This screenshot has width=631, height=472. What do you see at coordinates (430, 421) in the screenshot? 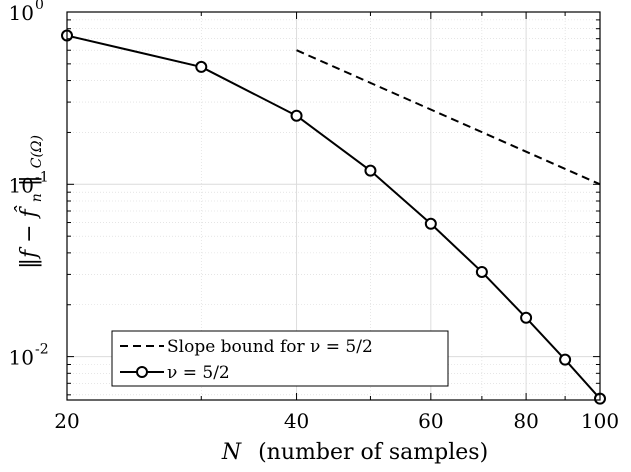
I see `x-tick-label: 60` at bounding box center [430, 421].